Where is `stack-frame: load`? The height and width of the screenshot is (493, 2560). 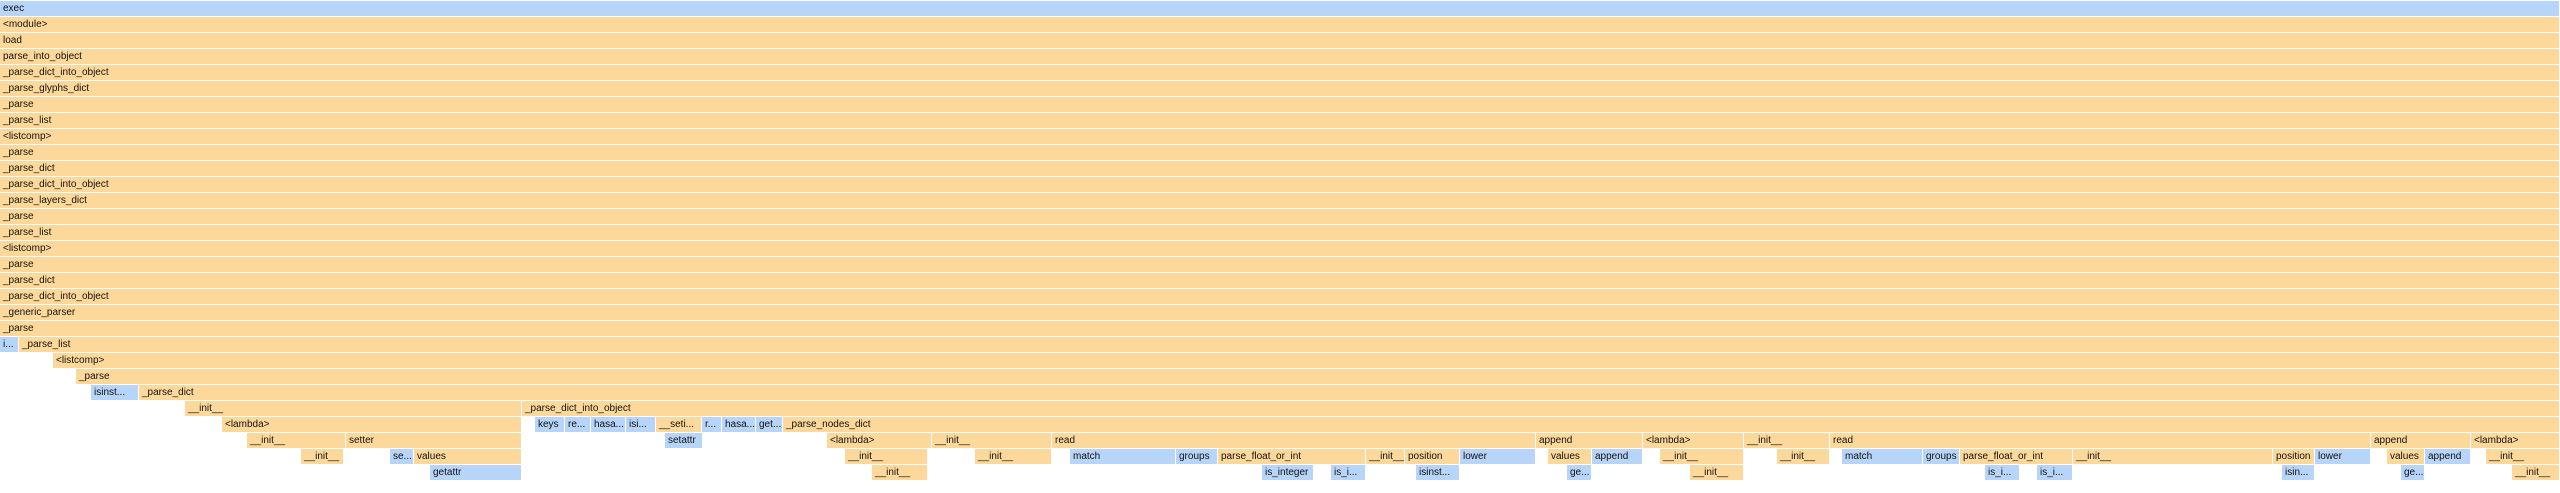
stack-frame: load is located at coordinates (1280, 40).